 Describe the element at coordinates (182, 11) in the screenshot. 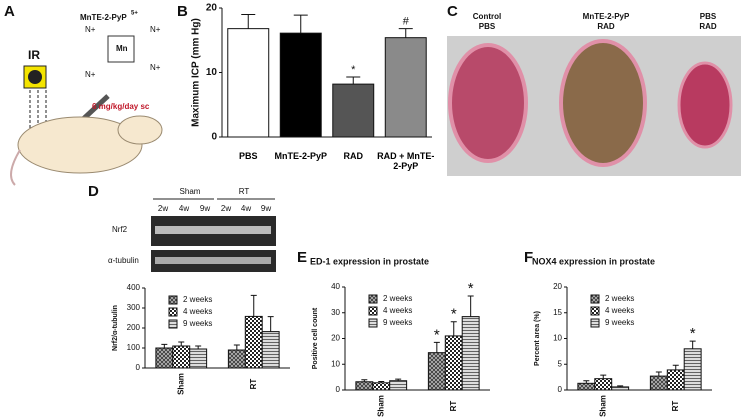

I see `panel-label: B` at that location.